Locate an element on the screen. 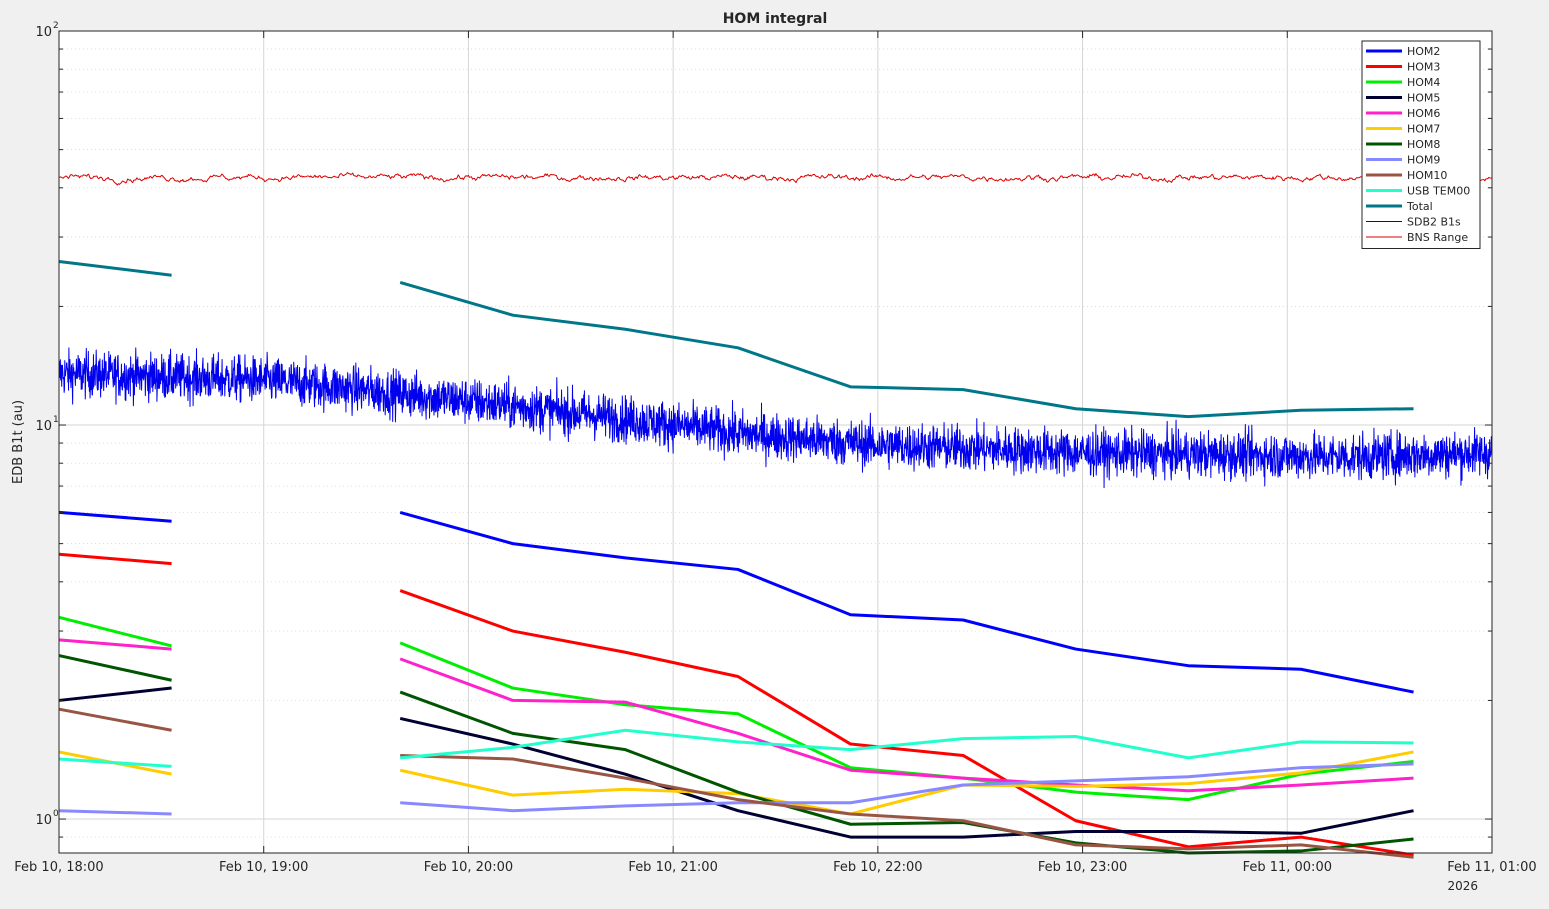 The width and height of the screenshot is (1549, 909). series-line-hom7 is located at coordinates (906, 783).